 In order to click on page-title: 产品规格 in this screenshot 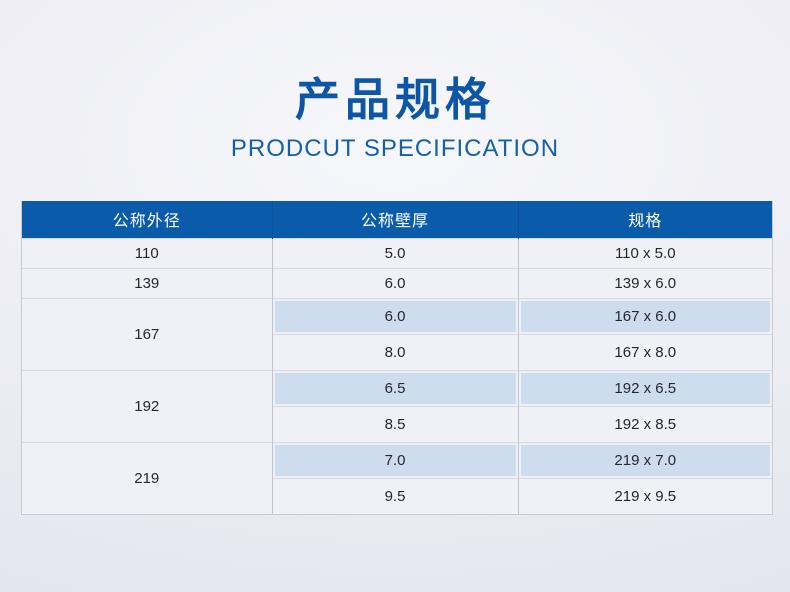, I will do `click(394, 99)`.